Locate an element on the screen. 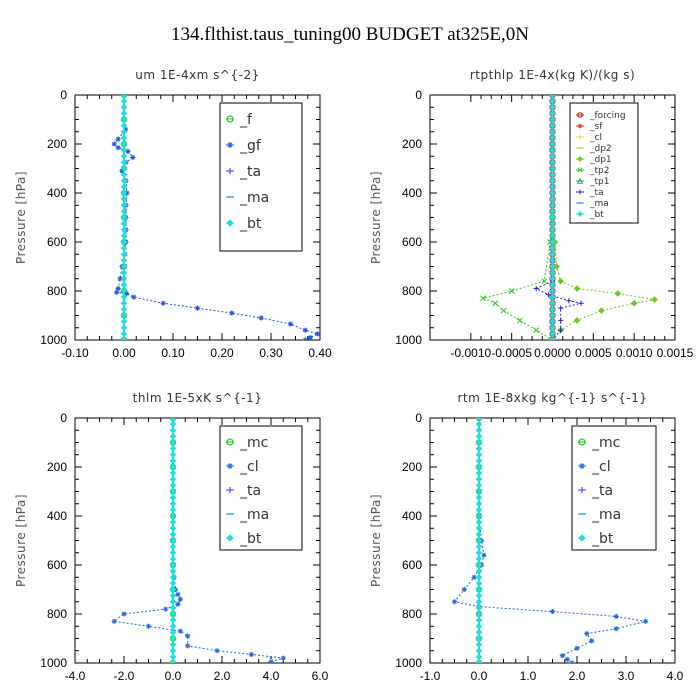 Image resolution: width=700 pixels, height=700 pixels. legend-label: _ta is located at coordinates (250, 172).